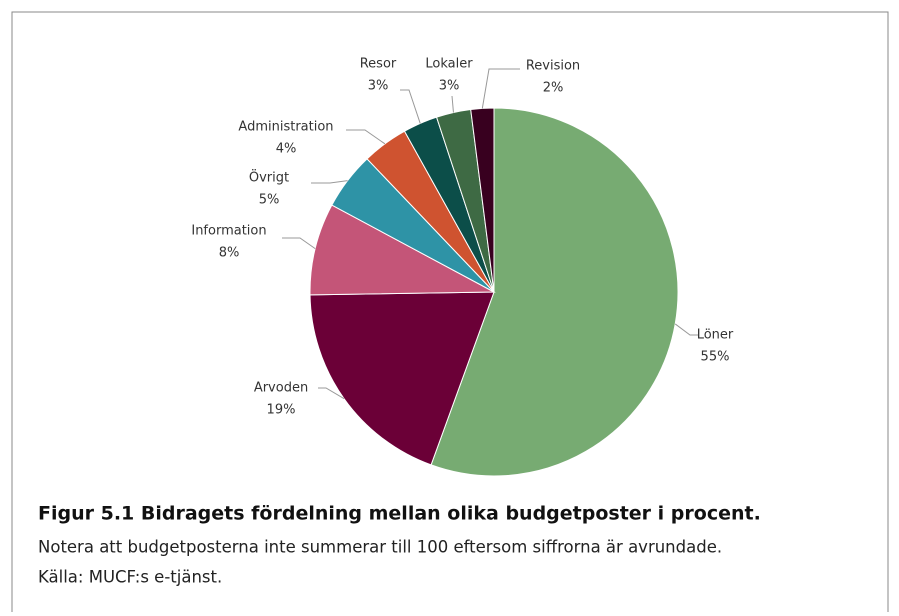 Image resolution: width=899 pixels, height=616 pixels. What do you see at coordinates (269, 200) in the screenshot?
I see `slice-value: 5%` at bounding box center [269, 200].